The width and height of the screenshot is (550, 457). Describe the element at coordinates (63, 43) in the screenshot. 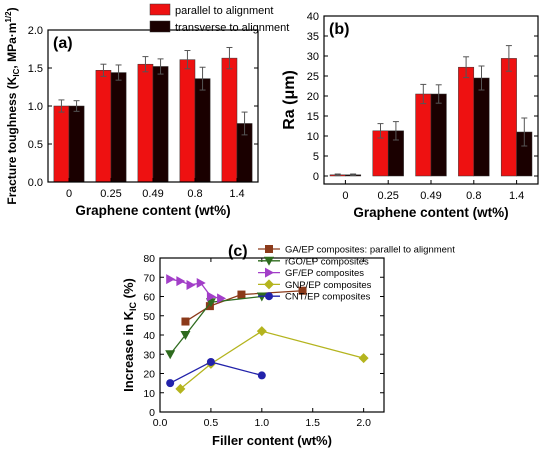

I see `panel-label: (a)` at that location.